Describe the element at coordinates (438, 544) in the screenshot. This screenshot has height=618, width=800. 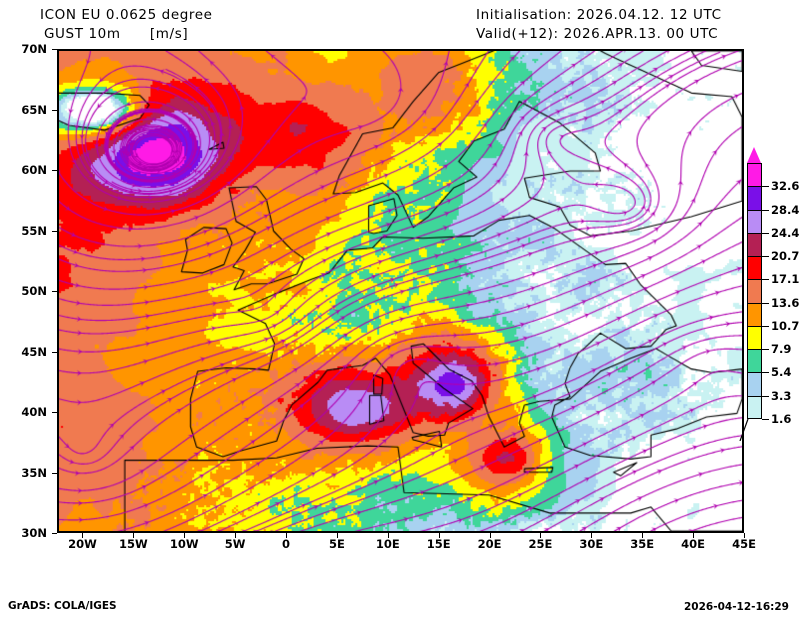
I see `x-axis-label: 15E` at that location.